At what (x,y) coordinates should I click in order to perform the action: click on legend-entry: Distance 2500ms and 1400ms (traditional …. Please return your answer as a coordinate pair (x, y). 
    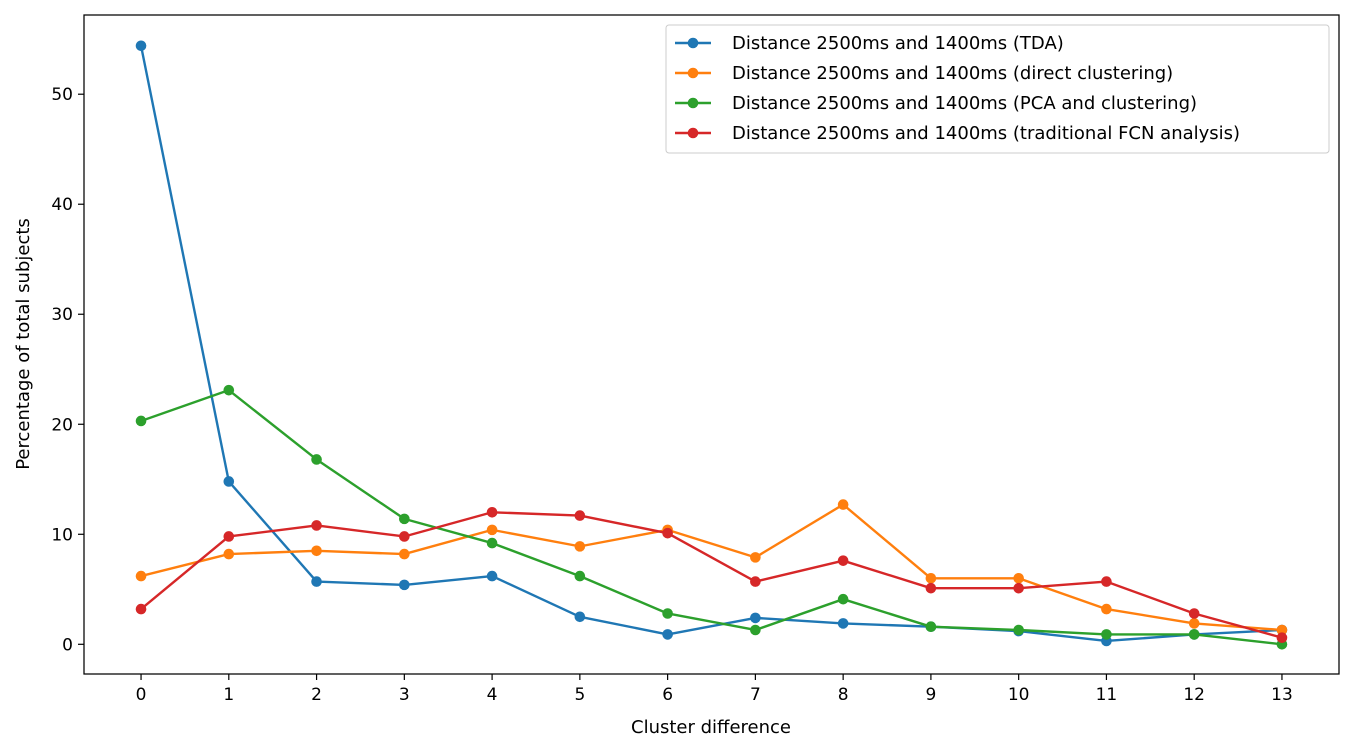
    Looking at the image, I should click on (957, 133).